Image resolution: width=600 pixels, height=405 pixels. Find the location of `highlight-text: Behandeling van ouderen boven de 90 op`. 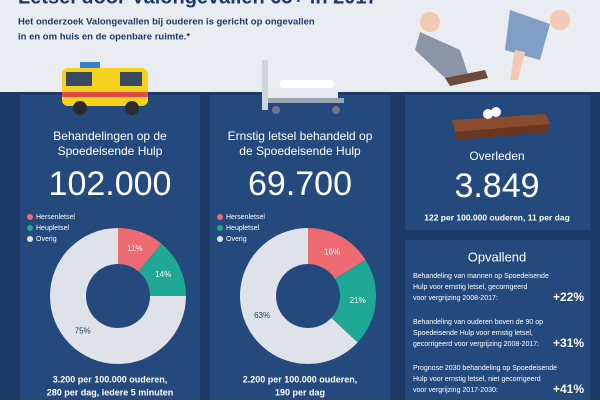

highlight-text: Behandeling van ouderen boven de 90 op is located at coordinates (478, 322).